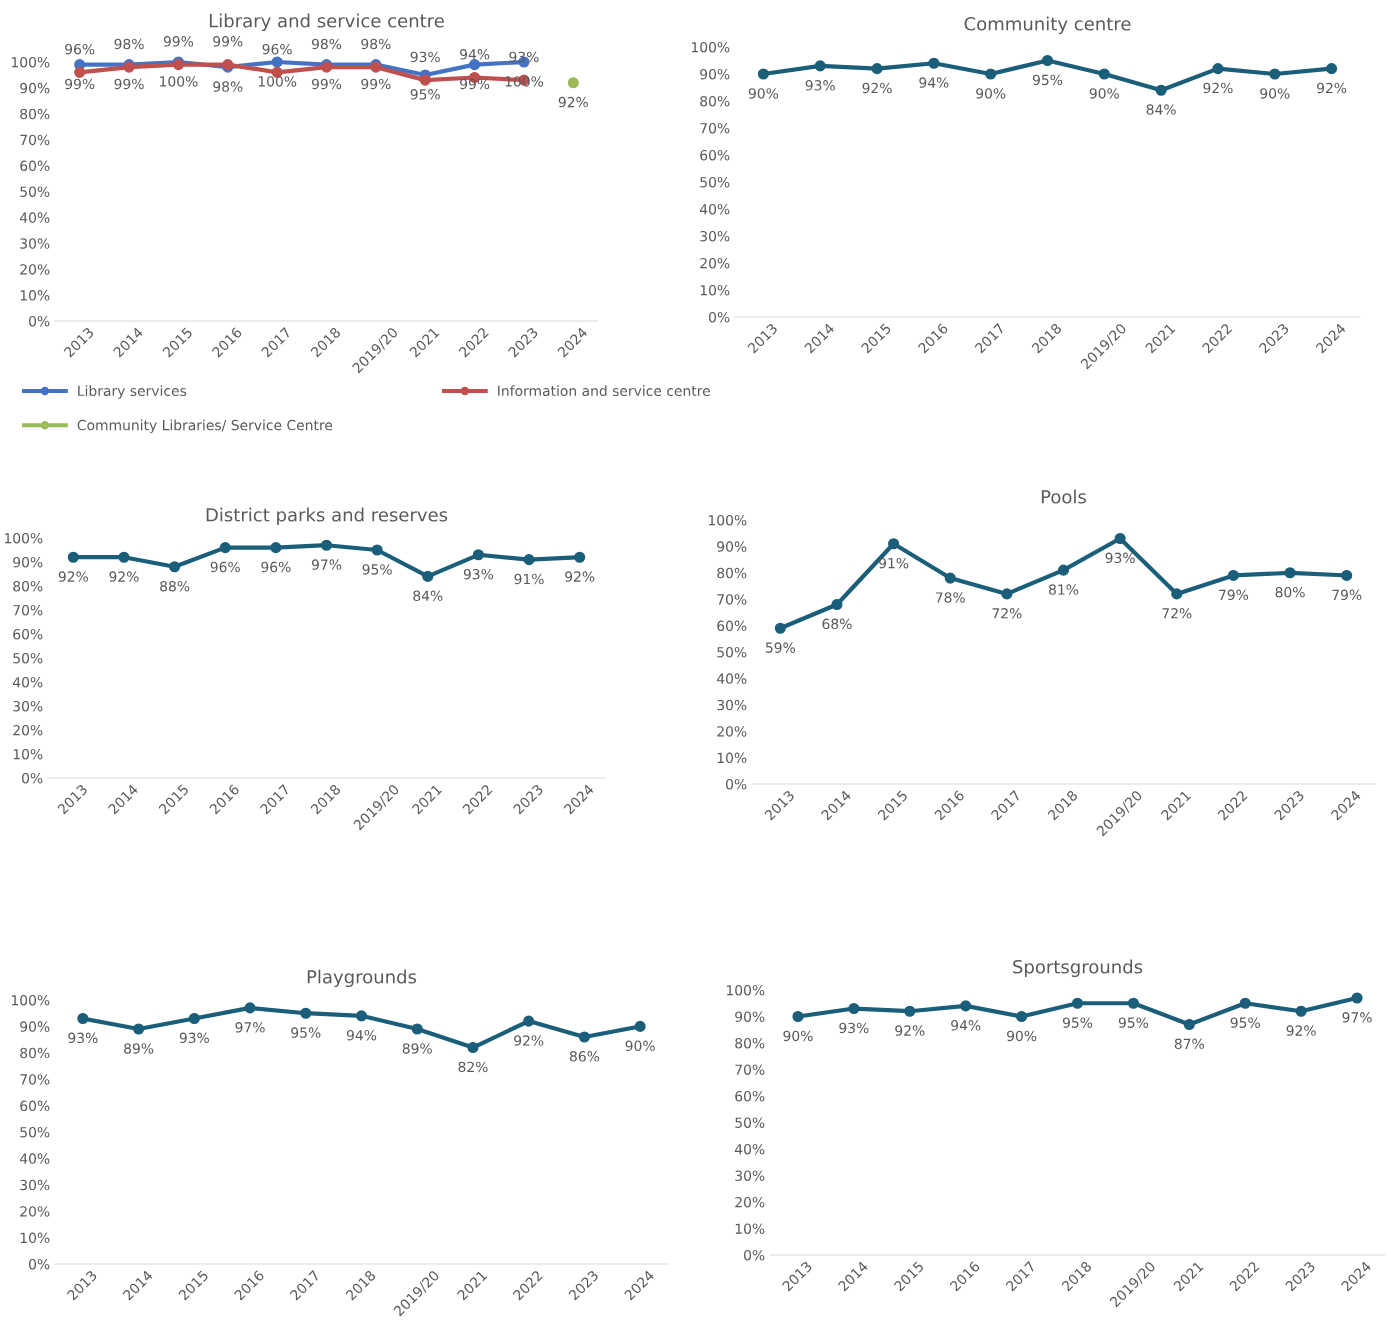  I want to click on data-label: 96%, so click(225, 567).